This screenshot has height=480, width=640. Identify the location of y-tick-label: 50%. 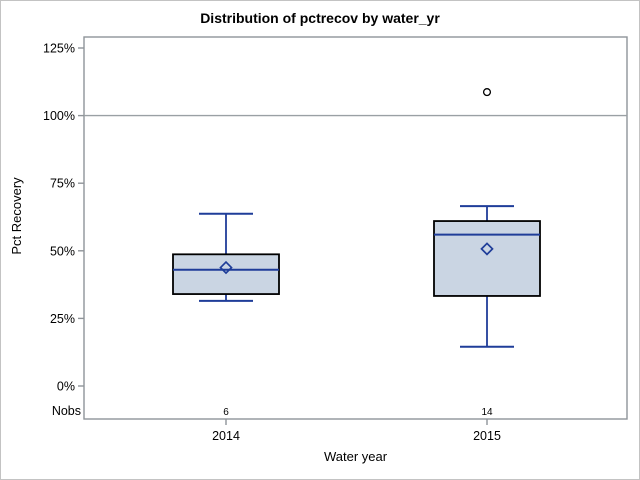
(62, 251).